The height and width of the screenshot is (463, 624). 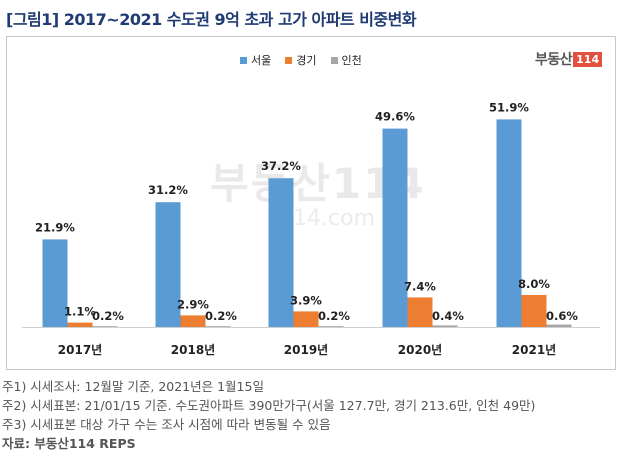 I want to click on data-label-incheon-4: 0.4%, so click(x=448, y=316).